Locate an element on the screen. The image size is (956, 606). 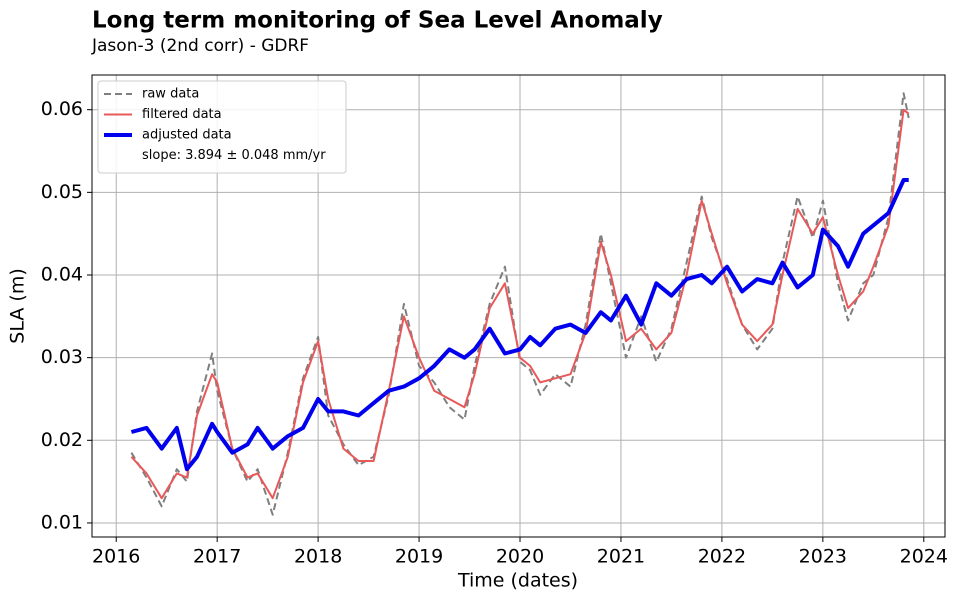
x-axis-label: Time (dates) is located at coordinates (517, 581).